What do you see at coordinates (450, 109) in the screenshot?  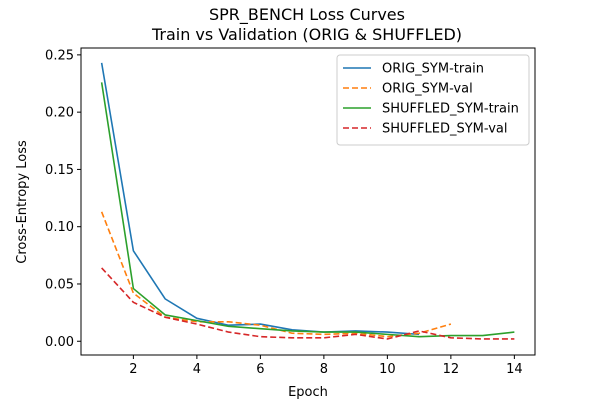 I see `legend-label: SHUFFLED_SYM-train` at bounding box center [450, 109].